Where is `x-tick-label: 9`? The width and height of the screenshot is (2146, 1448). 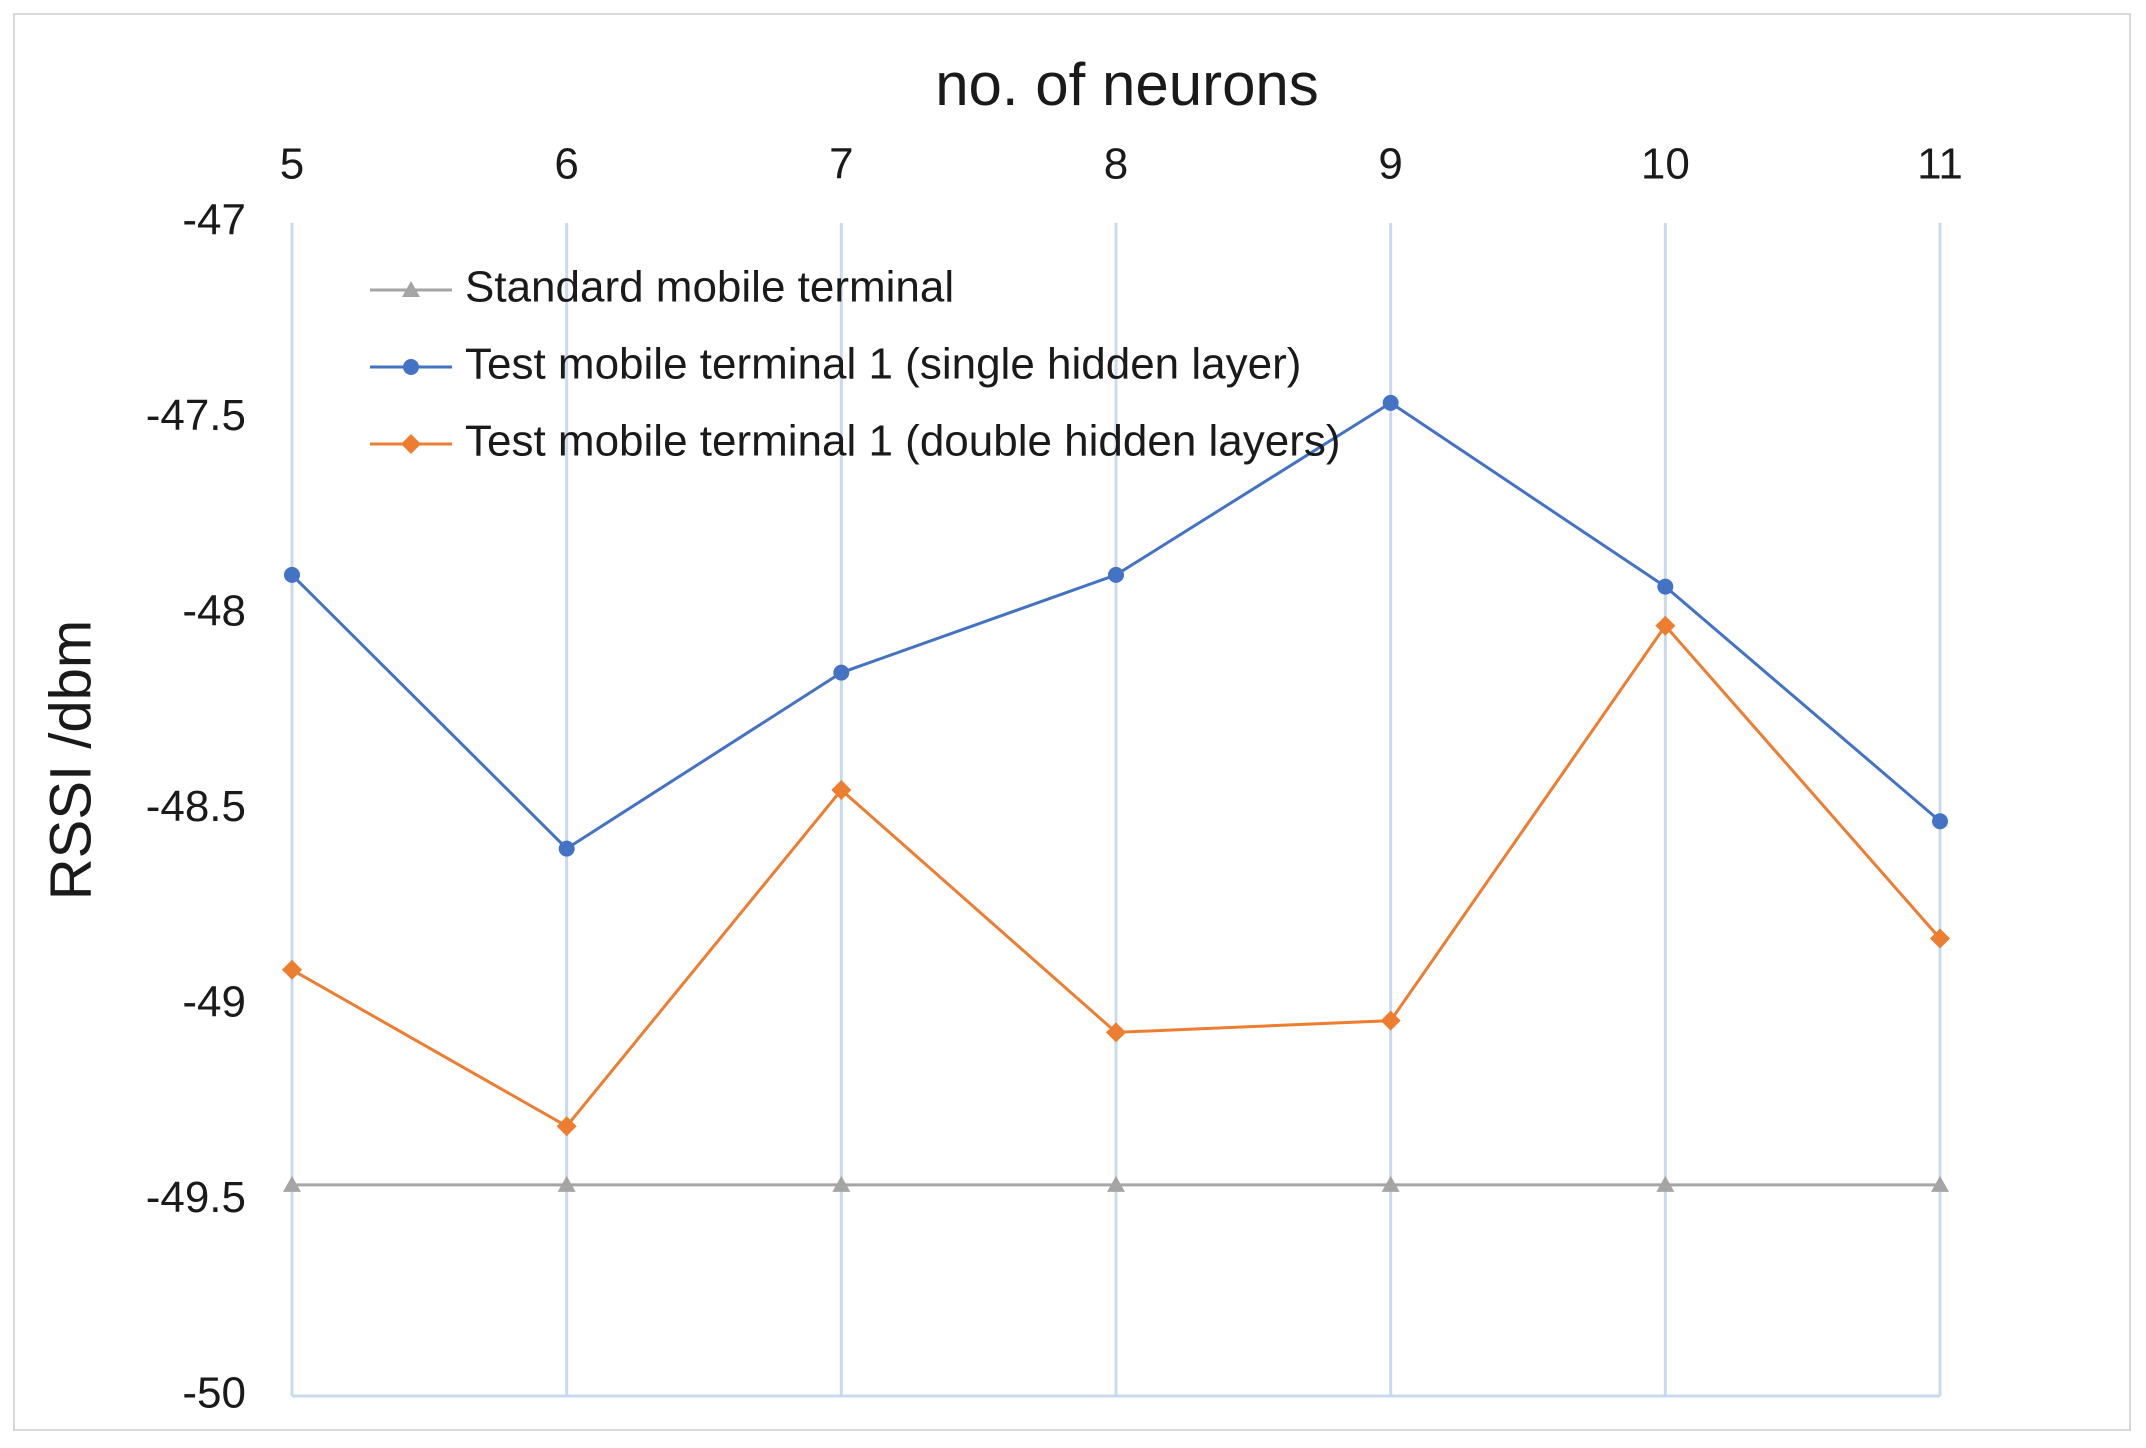 x-tick-label: 9 is located at coordinates (1390, 164).